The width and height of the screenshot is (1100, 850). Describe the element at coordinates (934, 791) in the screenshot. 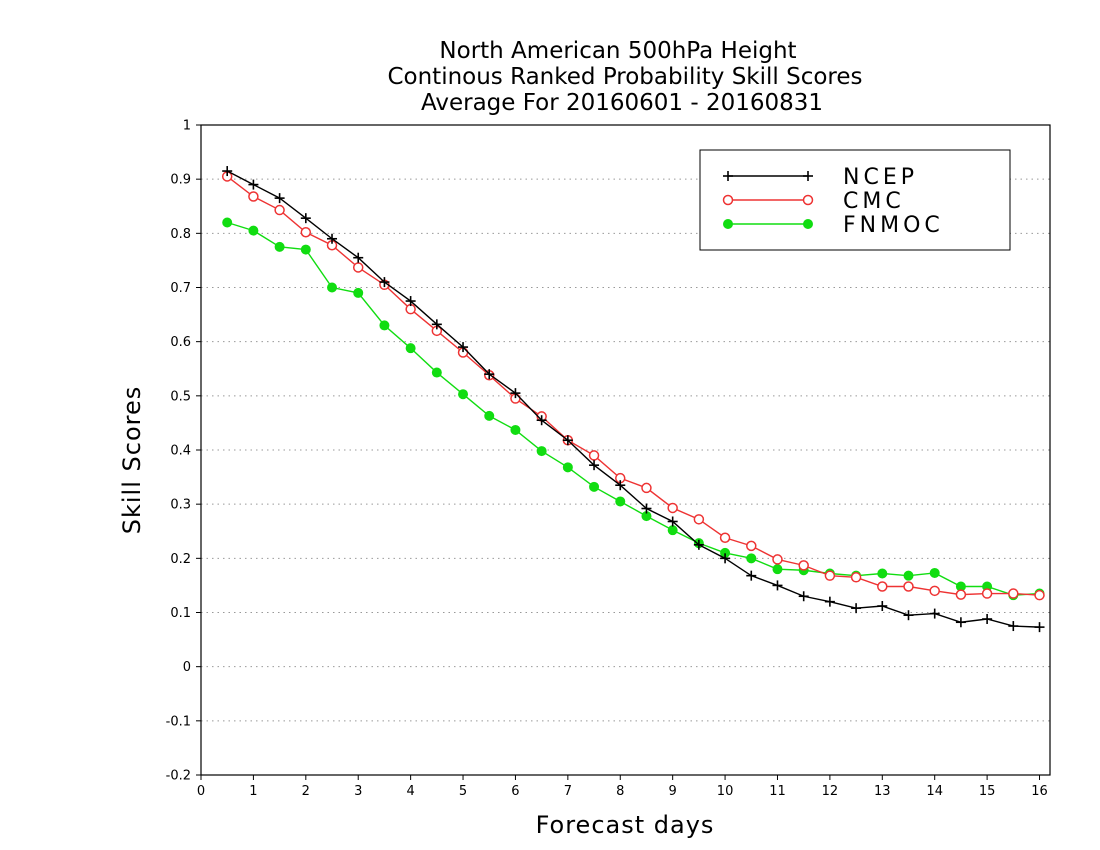

I see `x-tick-label: 14` at that location.